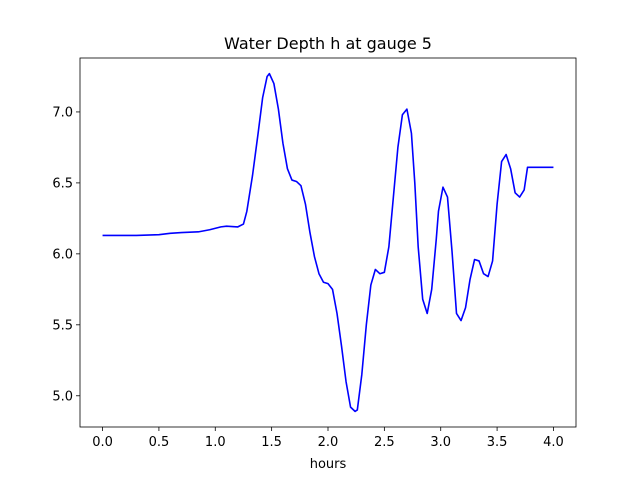 This screenshot has width=640, height=484. Describe the element at coordinates (215, 442) in the screenshot. I see `x-tick-label: 1.0` at that location.